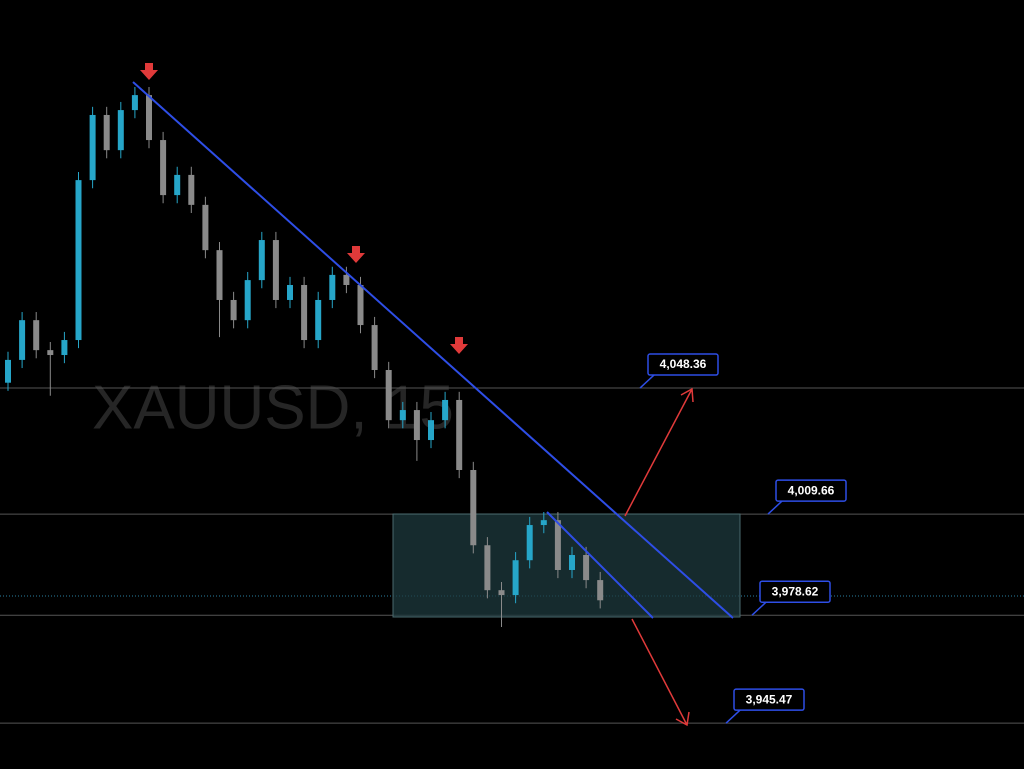  I want to click on price-labels: 4,048.36 4,009.66 3,978.62 3,945.47, so click(743, 538).